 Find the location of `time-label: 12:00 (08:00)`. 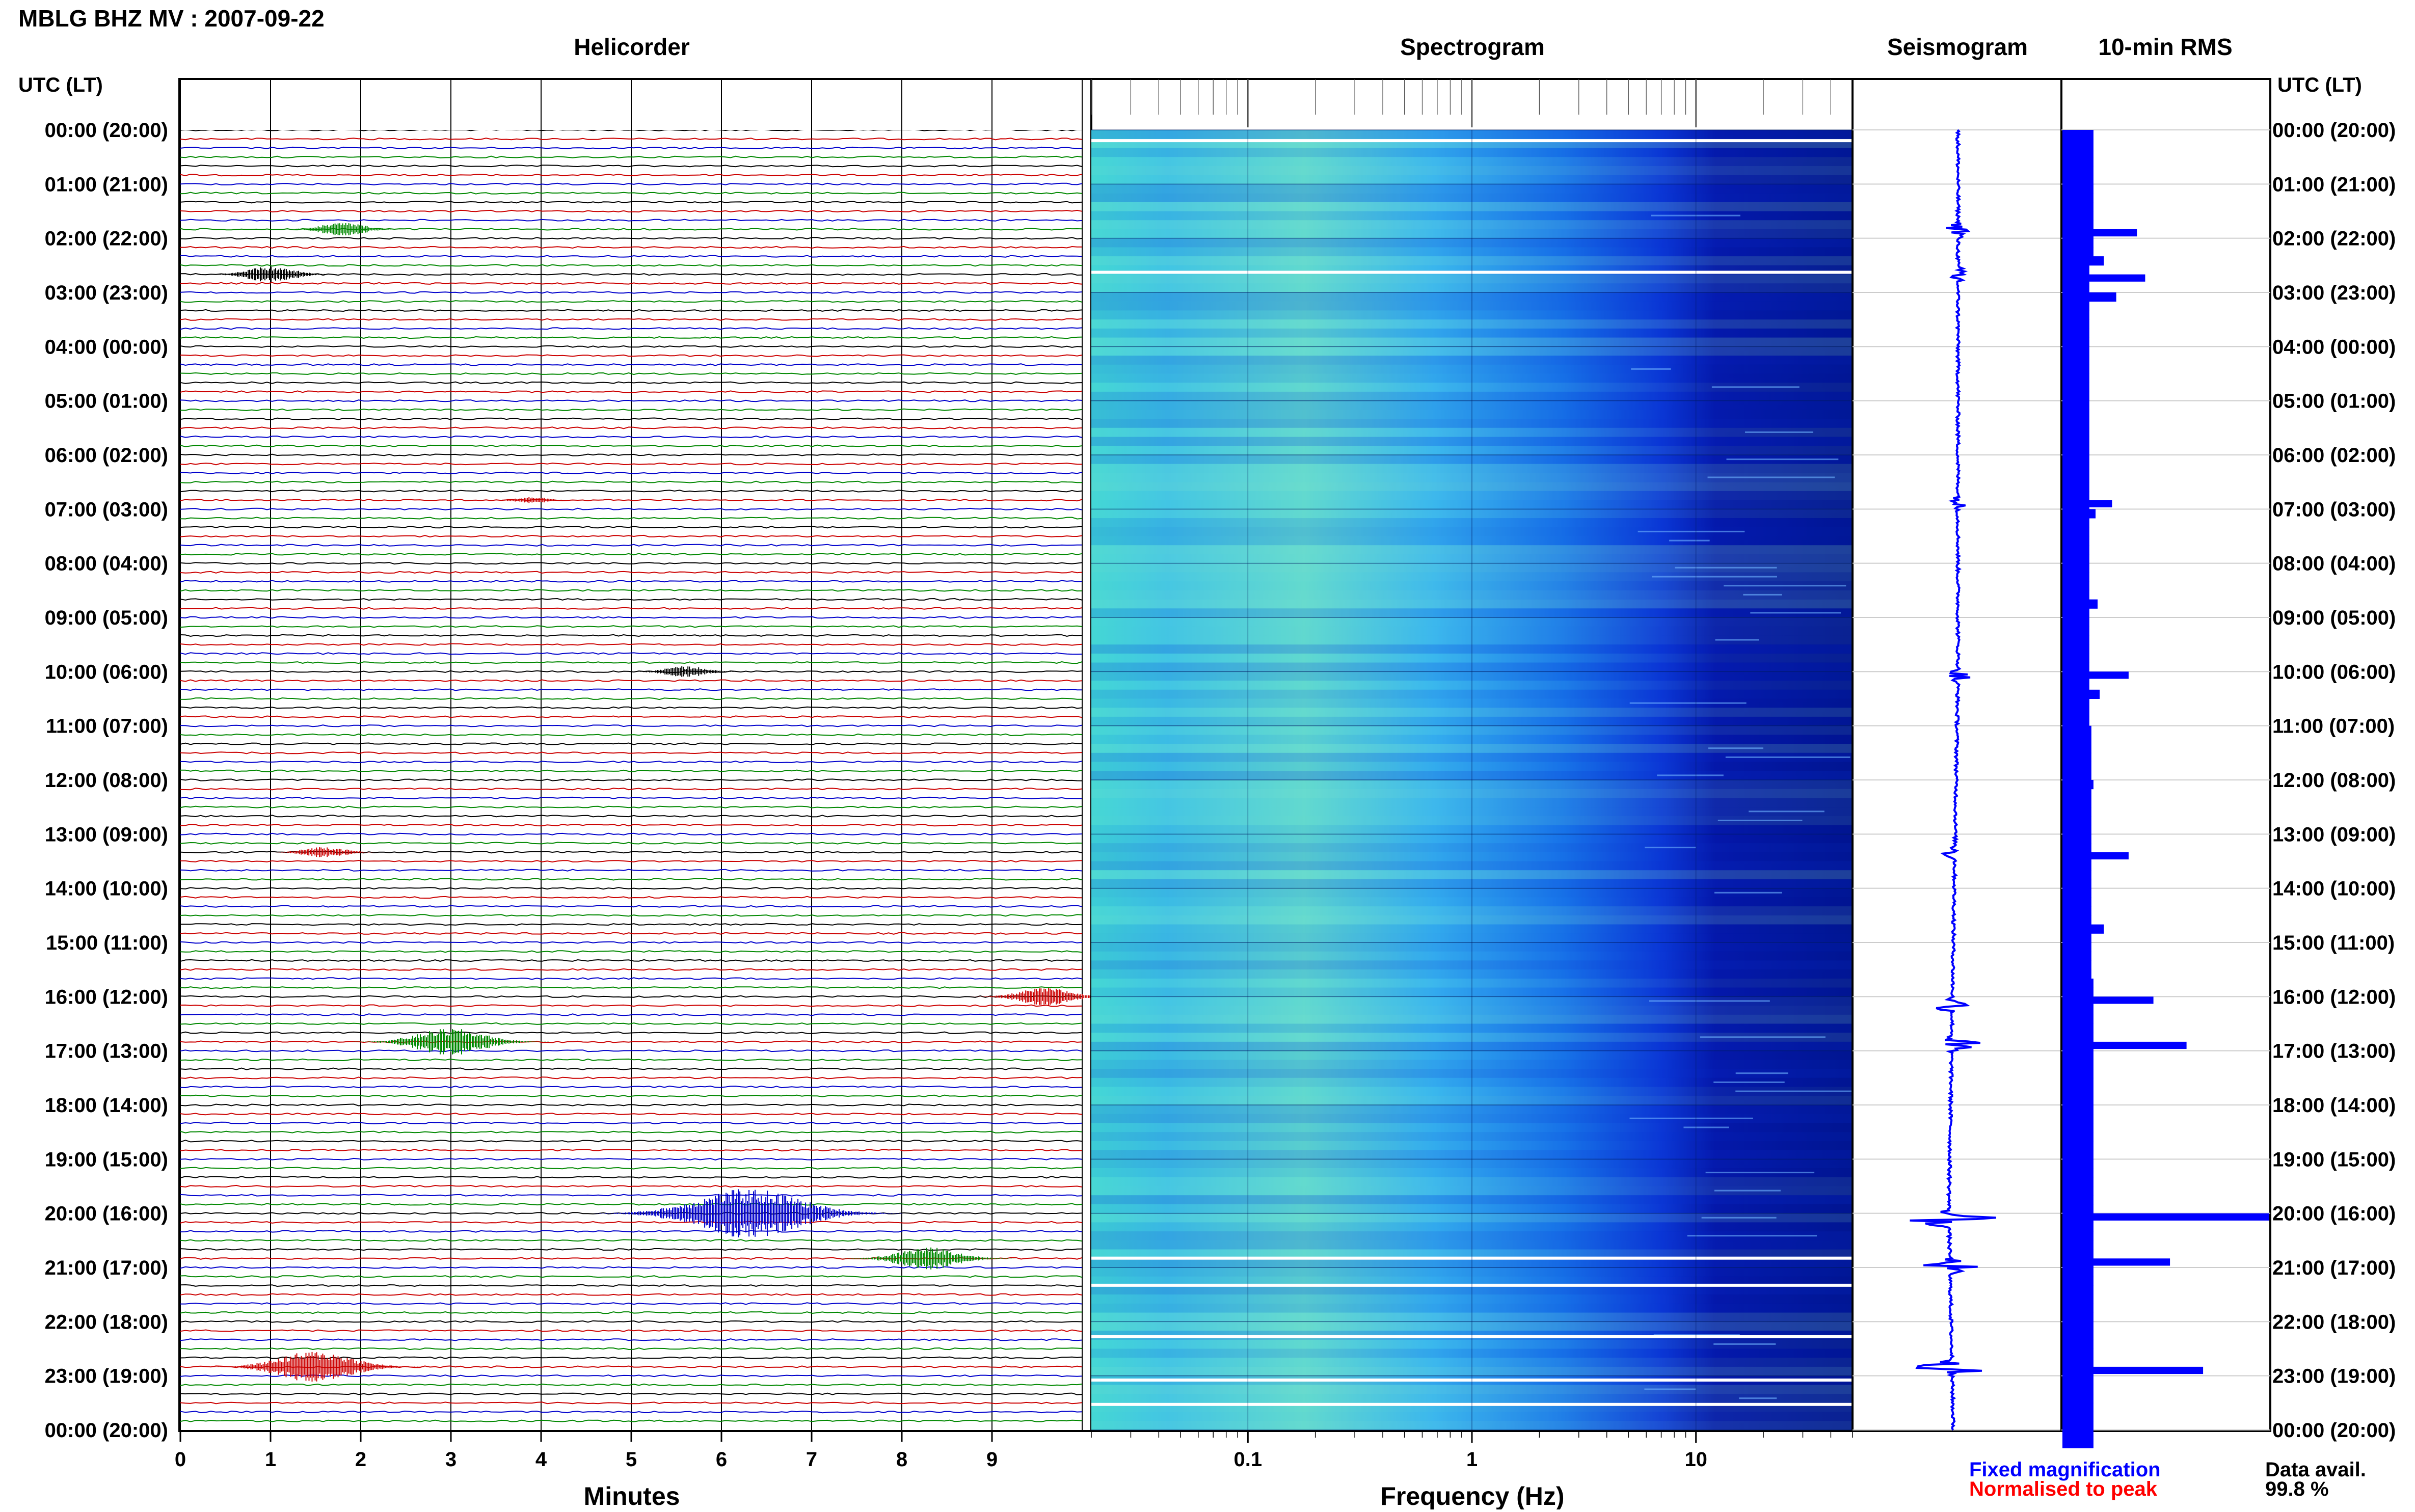

time-label: 12:00 (08:00) is located at coordinates (2334, 780).